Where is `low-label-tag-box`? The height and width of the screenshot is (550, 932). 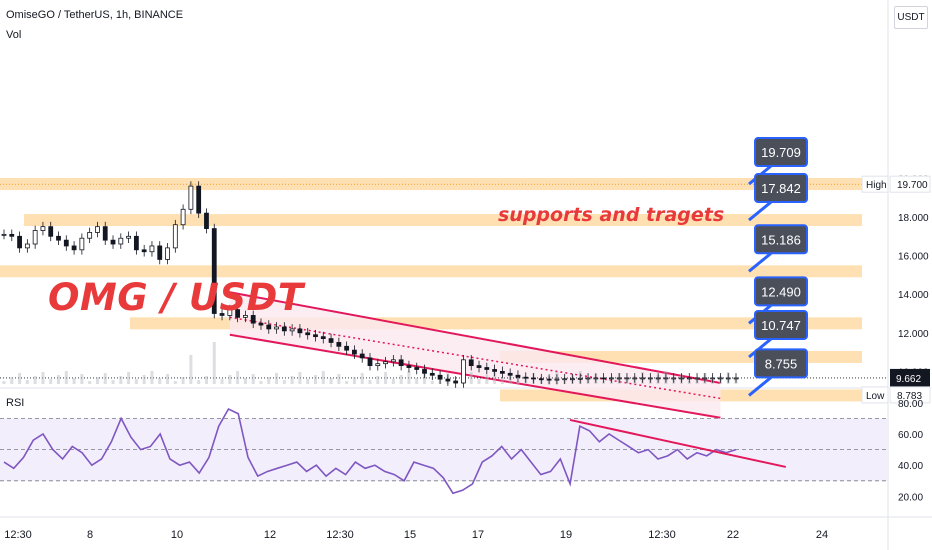
low-label-tag-box is located at coordinates (875, 395).